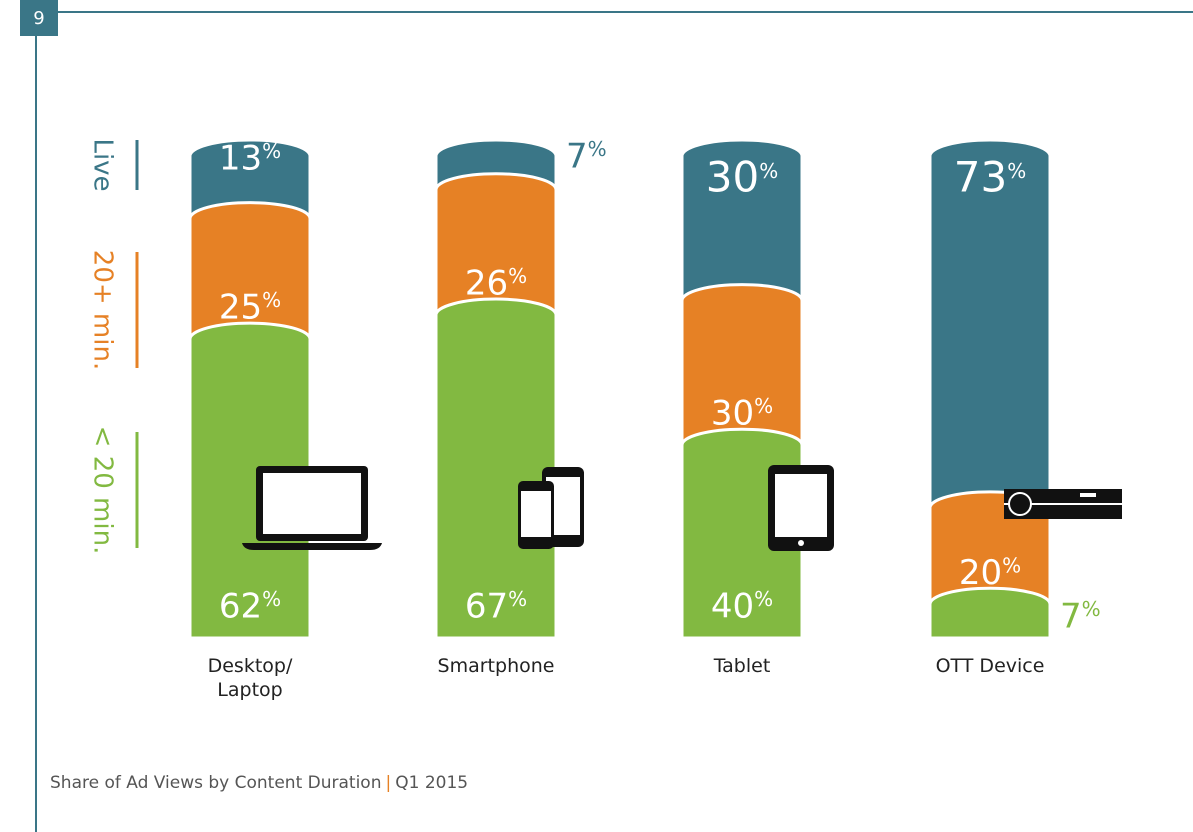 The image size is (1193, 832). I want to click on icons, so click(682, 508).